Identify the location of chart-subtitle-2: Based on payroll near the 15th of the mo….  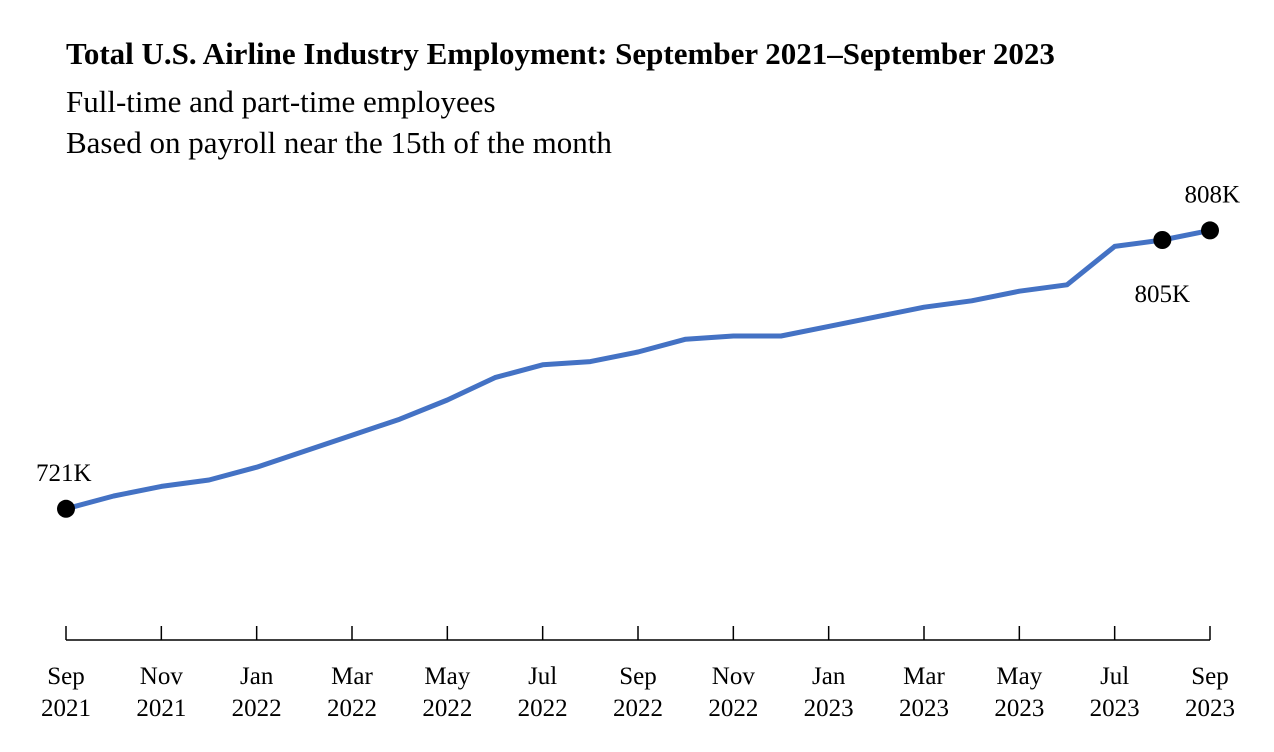
(339, 142).